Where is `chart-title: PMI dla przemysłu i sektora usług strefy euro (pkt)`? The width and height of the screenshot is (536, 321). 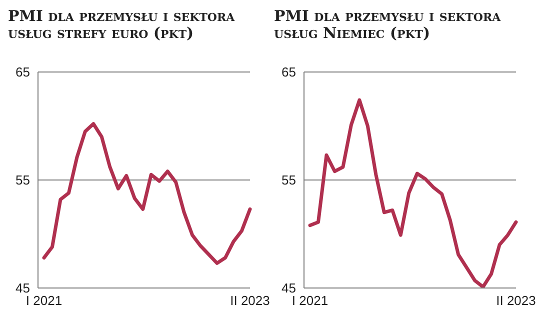
chart-title: PMI dla przemysłu i sektora usług strefy euro (pkt) is located at coordinates (122, 25).